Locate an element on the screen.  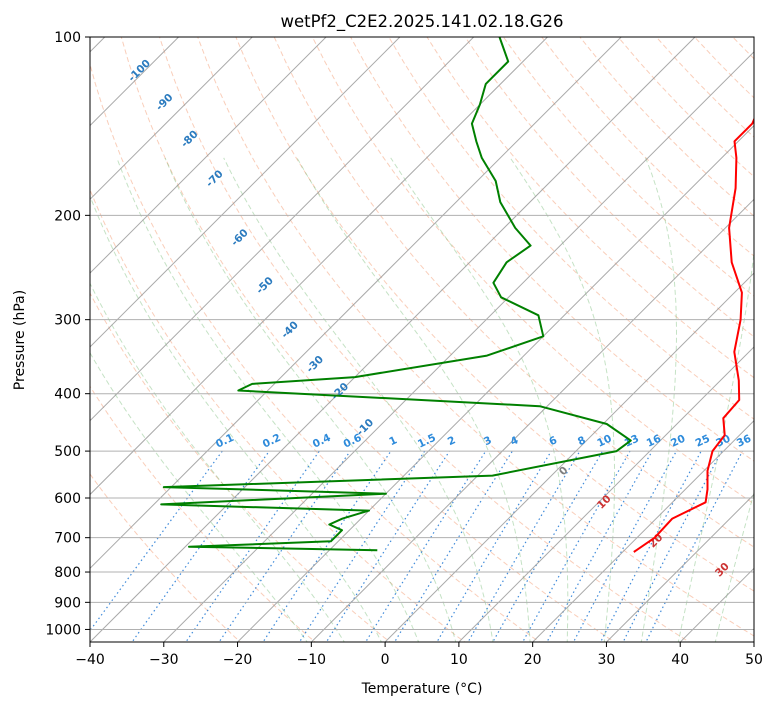
y-tick-label: 600 is located at coordinates (67, 499).